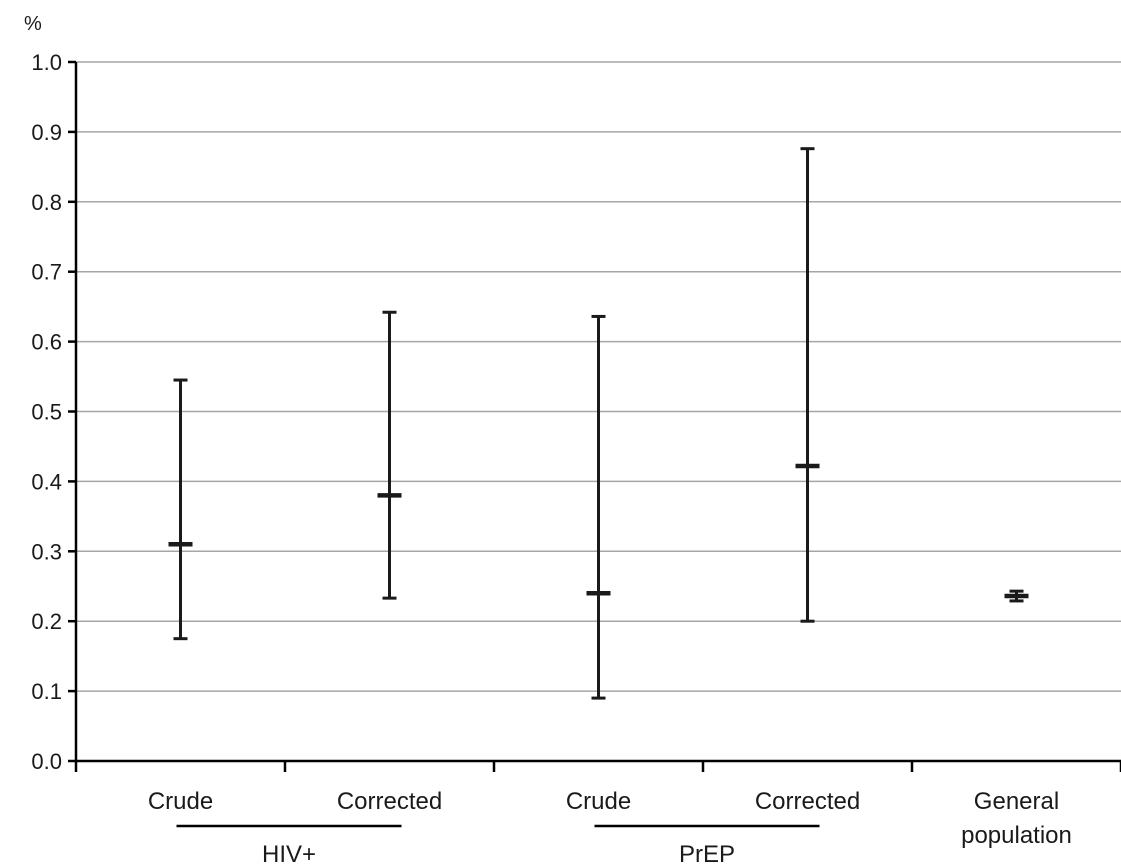 The image size is (1121, 867). I want to click on y-tick-label: 0.8, so click(46, 202).